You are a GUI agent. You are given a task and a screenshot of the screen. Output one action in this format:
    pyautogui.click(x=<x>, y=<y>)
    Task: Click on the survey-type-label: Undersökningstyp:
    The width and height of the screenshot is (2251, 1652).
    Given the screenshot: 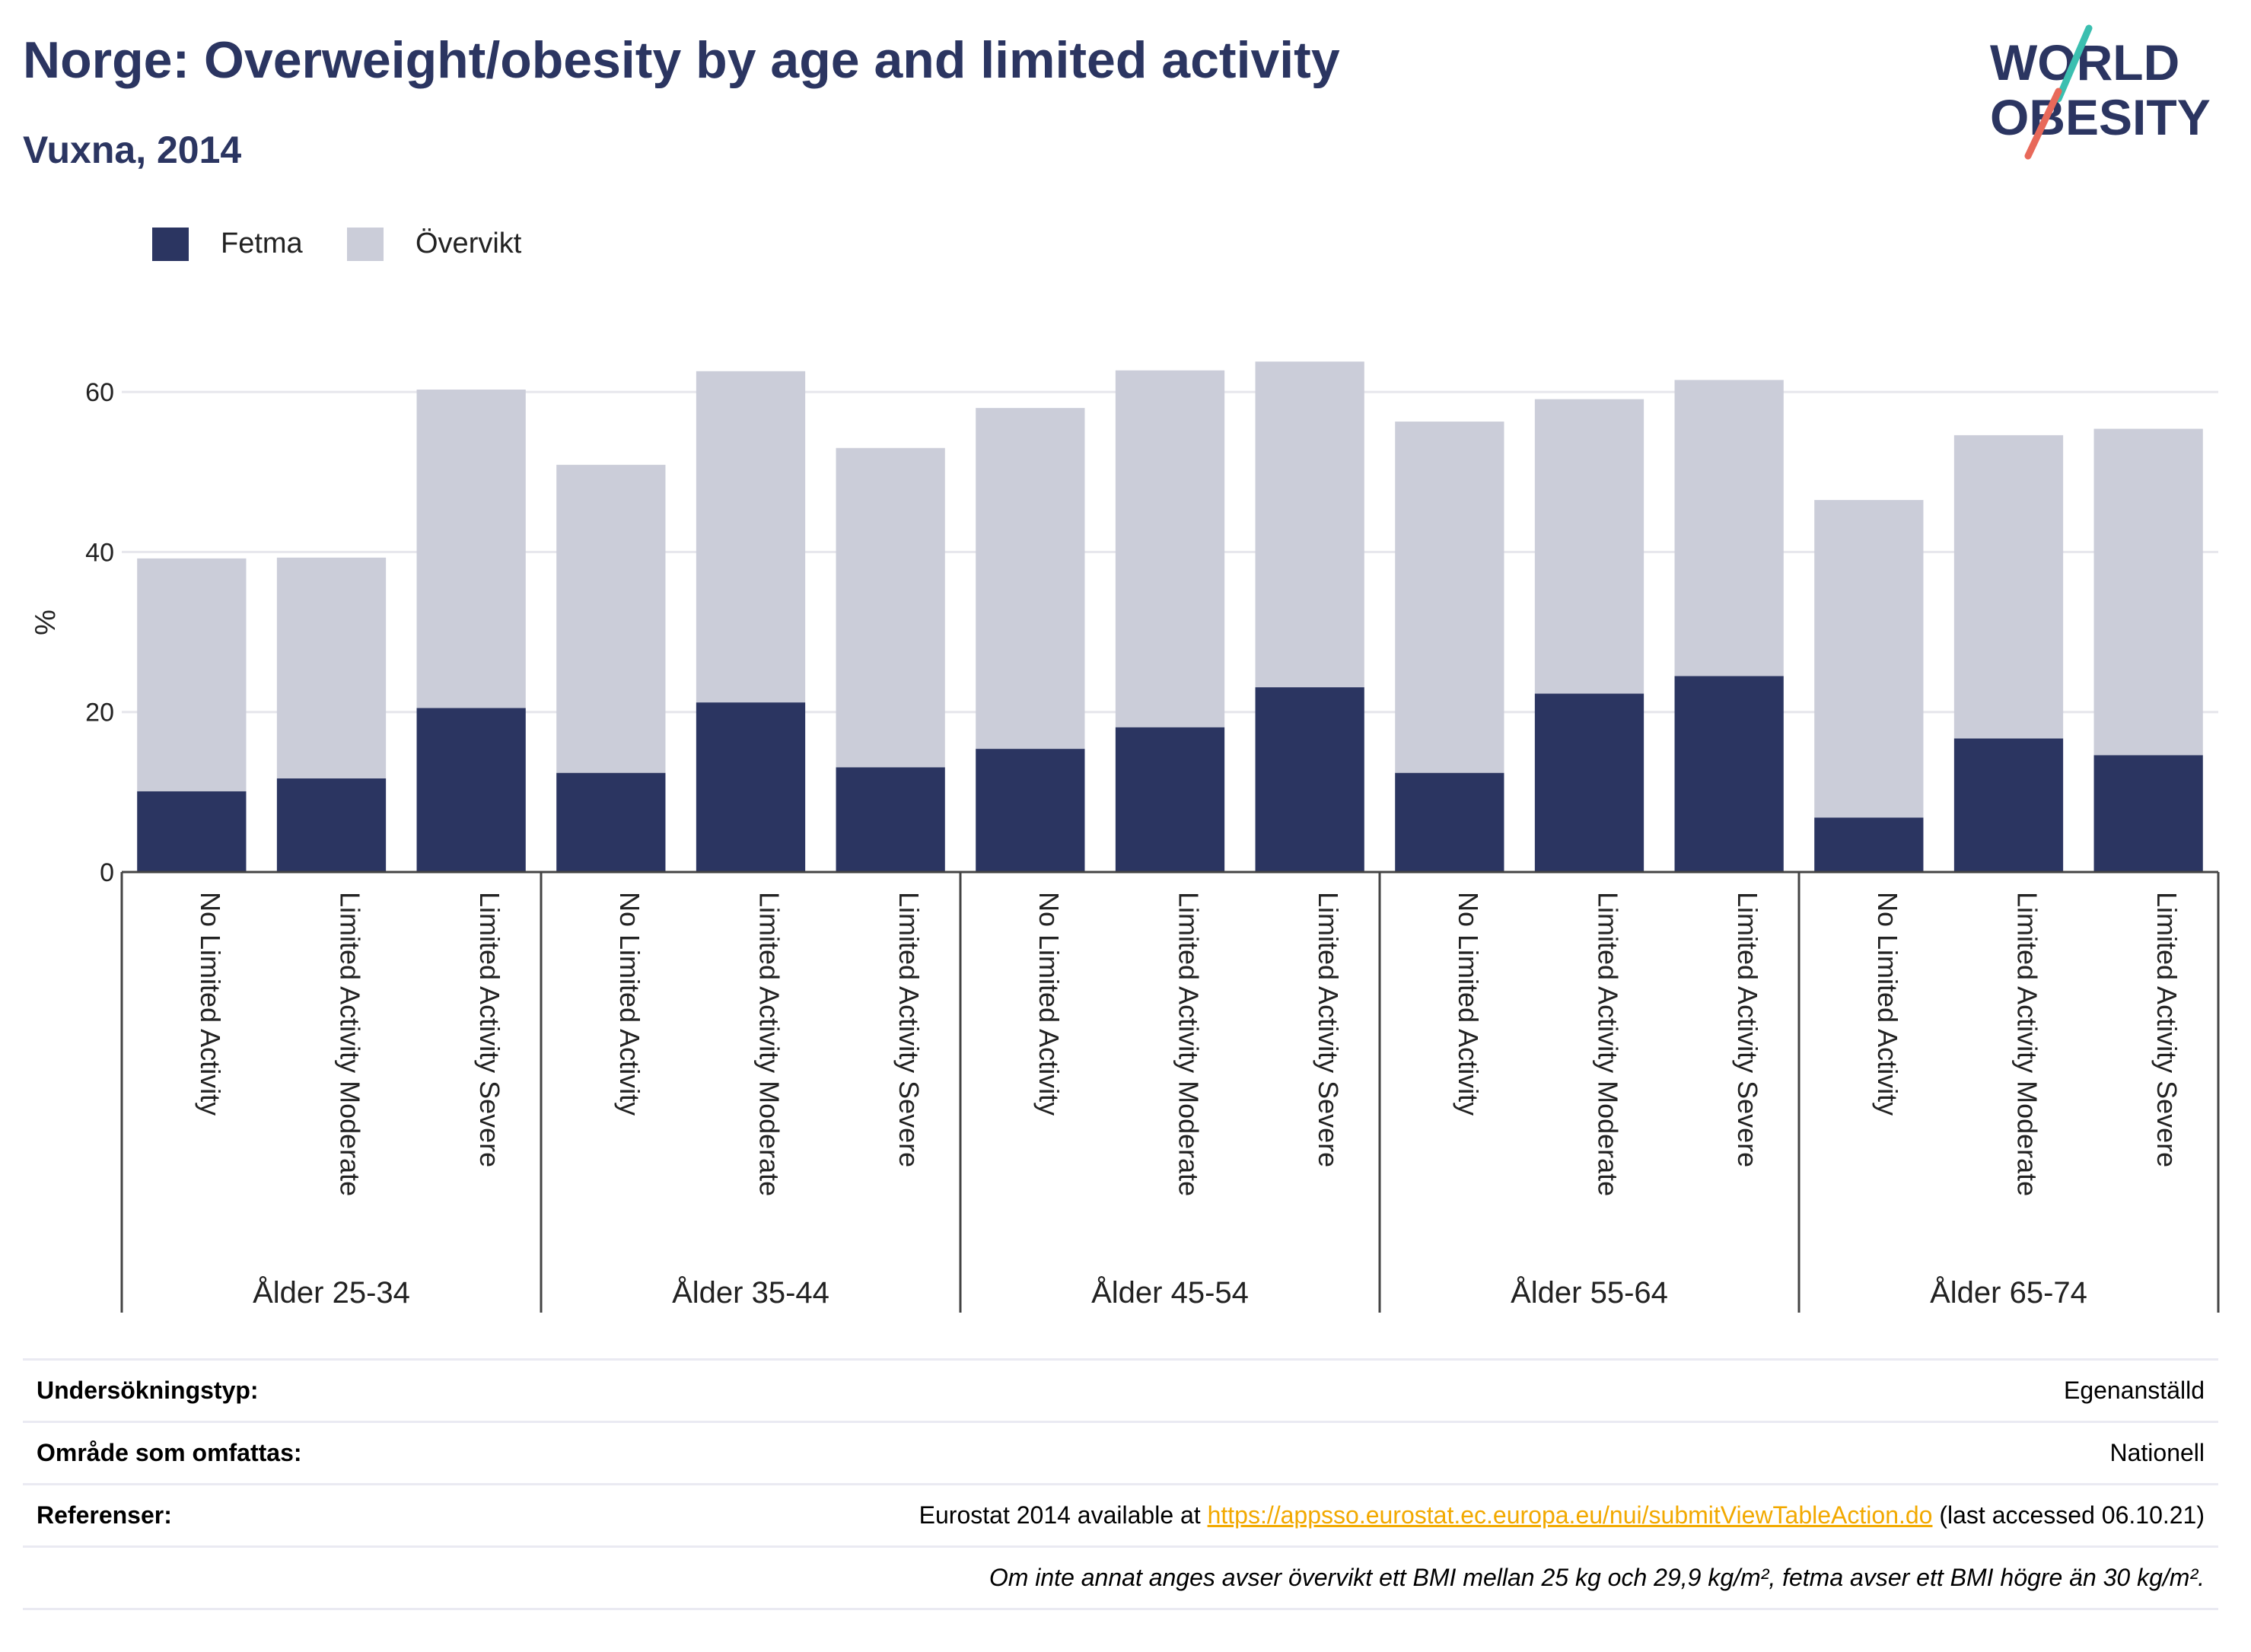 What is the action you would take?
    pyautogui.click(x=223, y=1390)
    